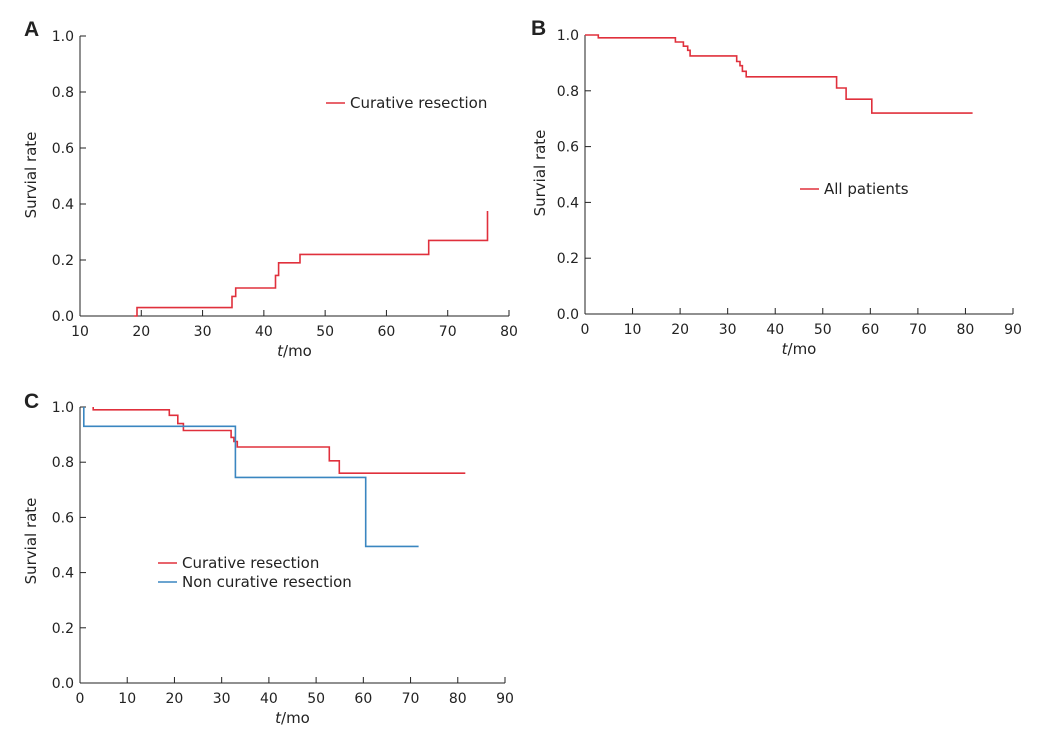 The image size is (1047, 744). I want to click on survival-curve-non-curative-resection, so click(251, 477).